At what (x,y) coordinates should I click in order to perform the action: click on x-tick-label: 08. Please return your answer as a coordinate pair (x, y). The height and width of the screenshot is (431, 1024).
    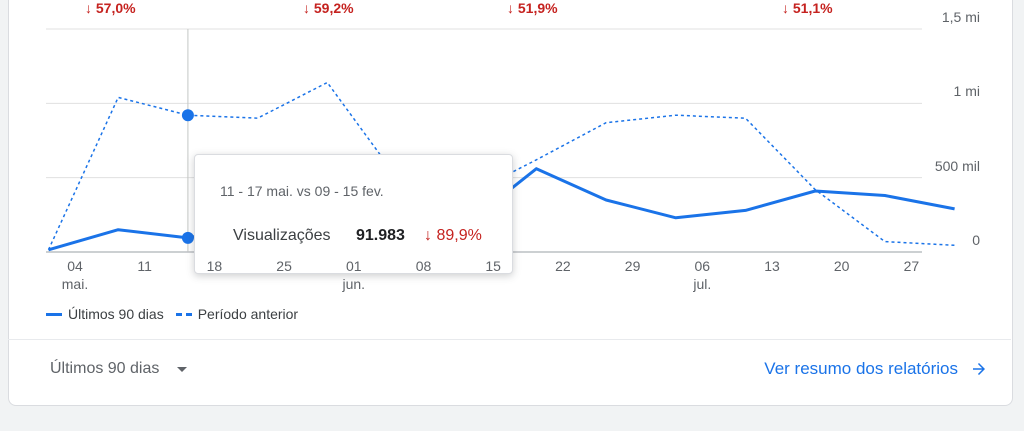
    Looking at the image, I should click on (424, 266).